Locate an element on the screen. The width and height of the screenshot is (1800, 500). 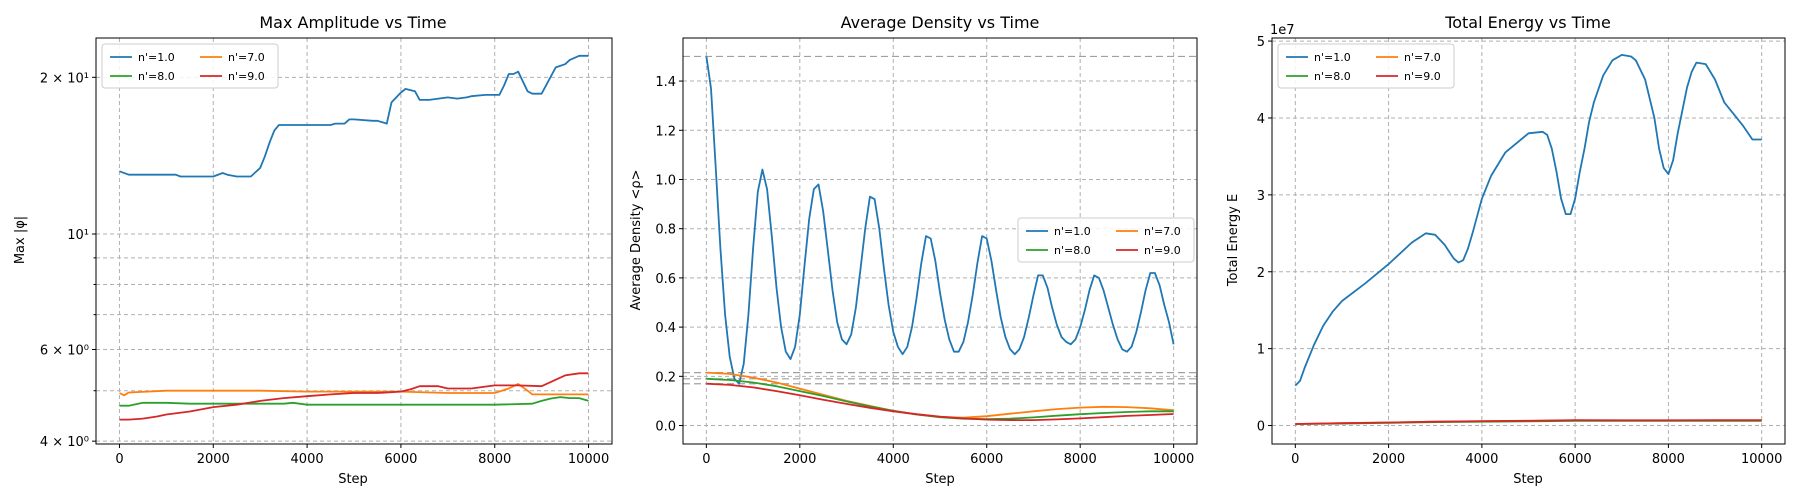
y-tick-label: 0.4 is located at coordinates (665, 328).